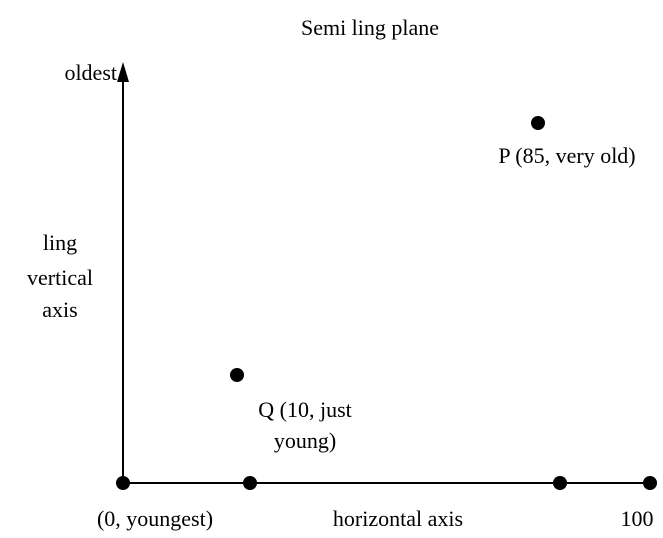  Describe the element at coordinates (59, 309) in the screenshot. I see `axis-label: axis` at that location.